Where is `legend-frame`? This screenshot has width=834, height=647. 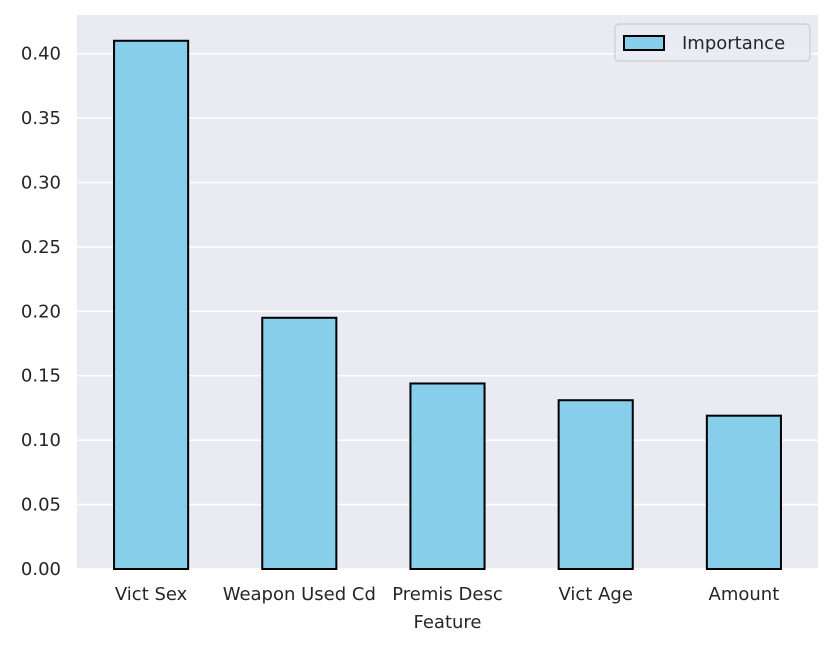
legend-frame is located at coordinates (712, 42).